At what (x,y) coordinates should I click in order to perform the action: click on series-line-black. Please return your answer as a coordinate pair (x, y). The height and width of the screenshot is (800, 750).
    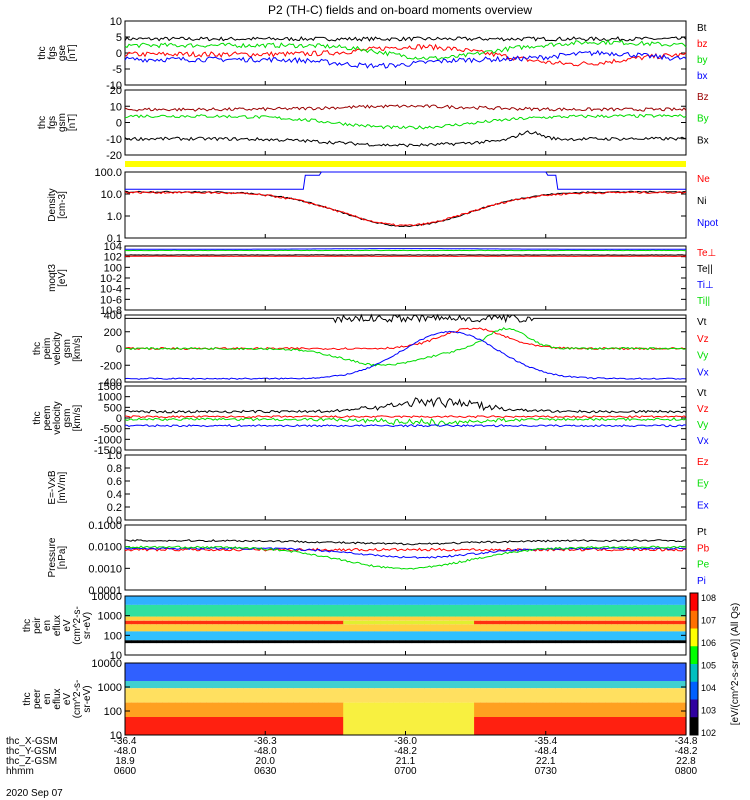
    Looking at the image, I should click on (405, 209).